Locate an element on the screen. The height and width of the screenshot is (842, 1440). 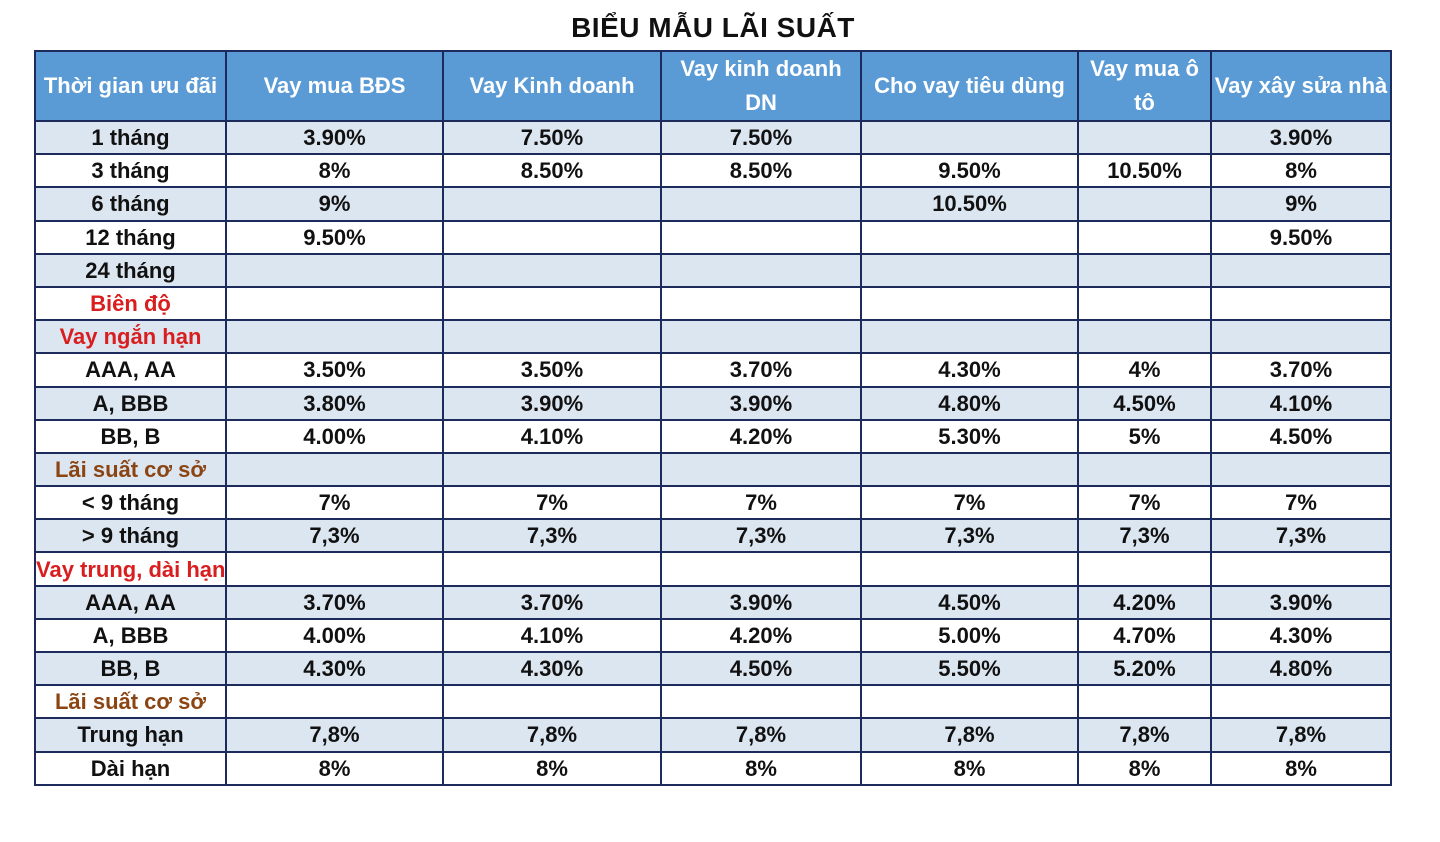
row-label: 24 tháng is located at coordinates (130, 270).